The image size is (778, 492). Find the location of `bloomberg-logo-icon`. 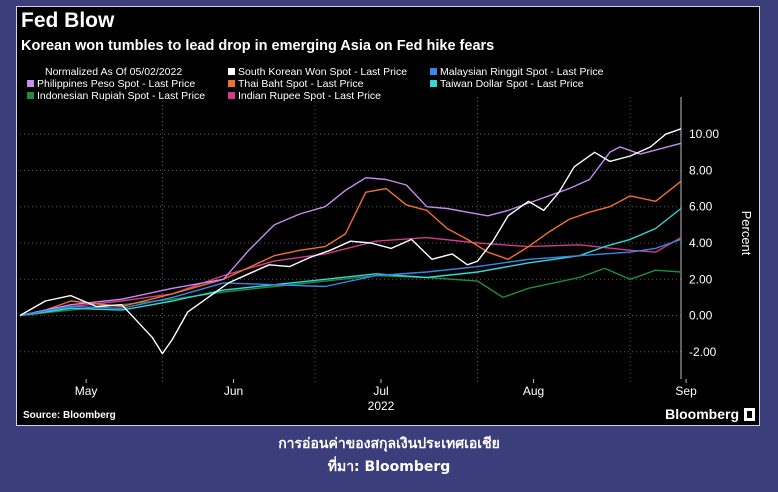

bloomberg-logo-icon is located at coordinates (749, 414).